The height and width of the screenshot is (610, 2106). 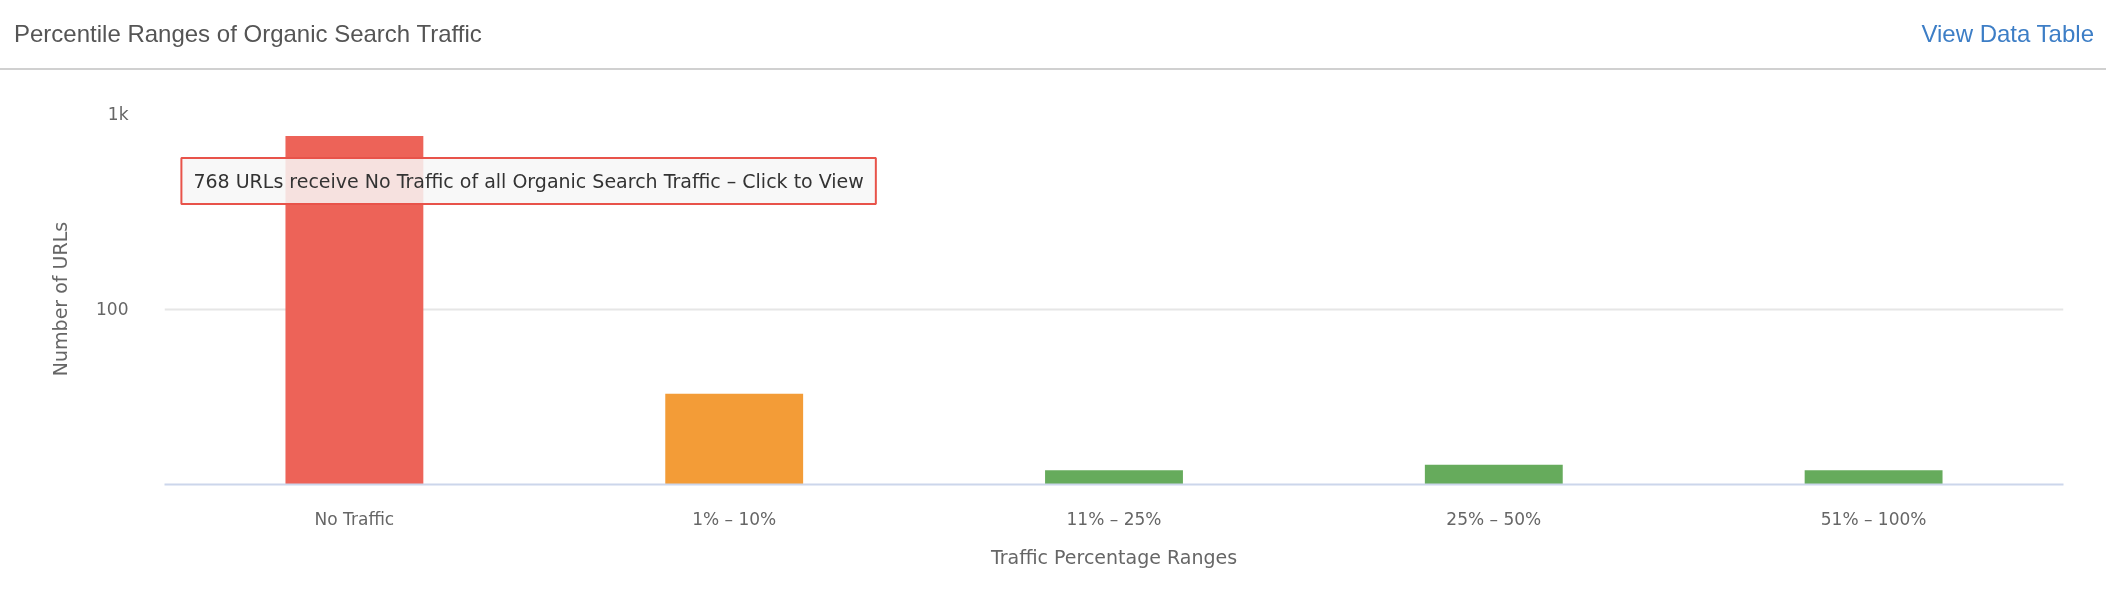 I want to click on chart-title: Percentile Ranges of Organic Search Traffic, so click(x=248, y=33).